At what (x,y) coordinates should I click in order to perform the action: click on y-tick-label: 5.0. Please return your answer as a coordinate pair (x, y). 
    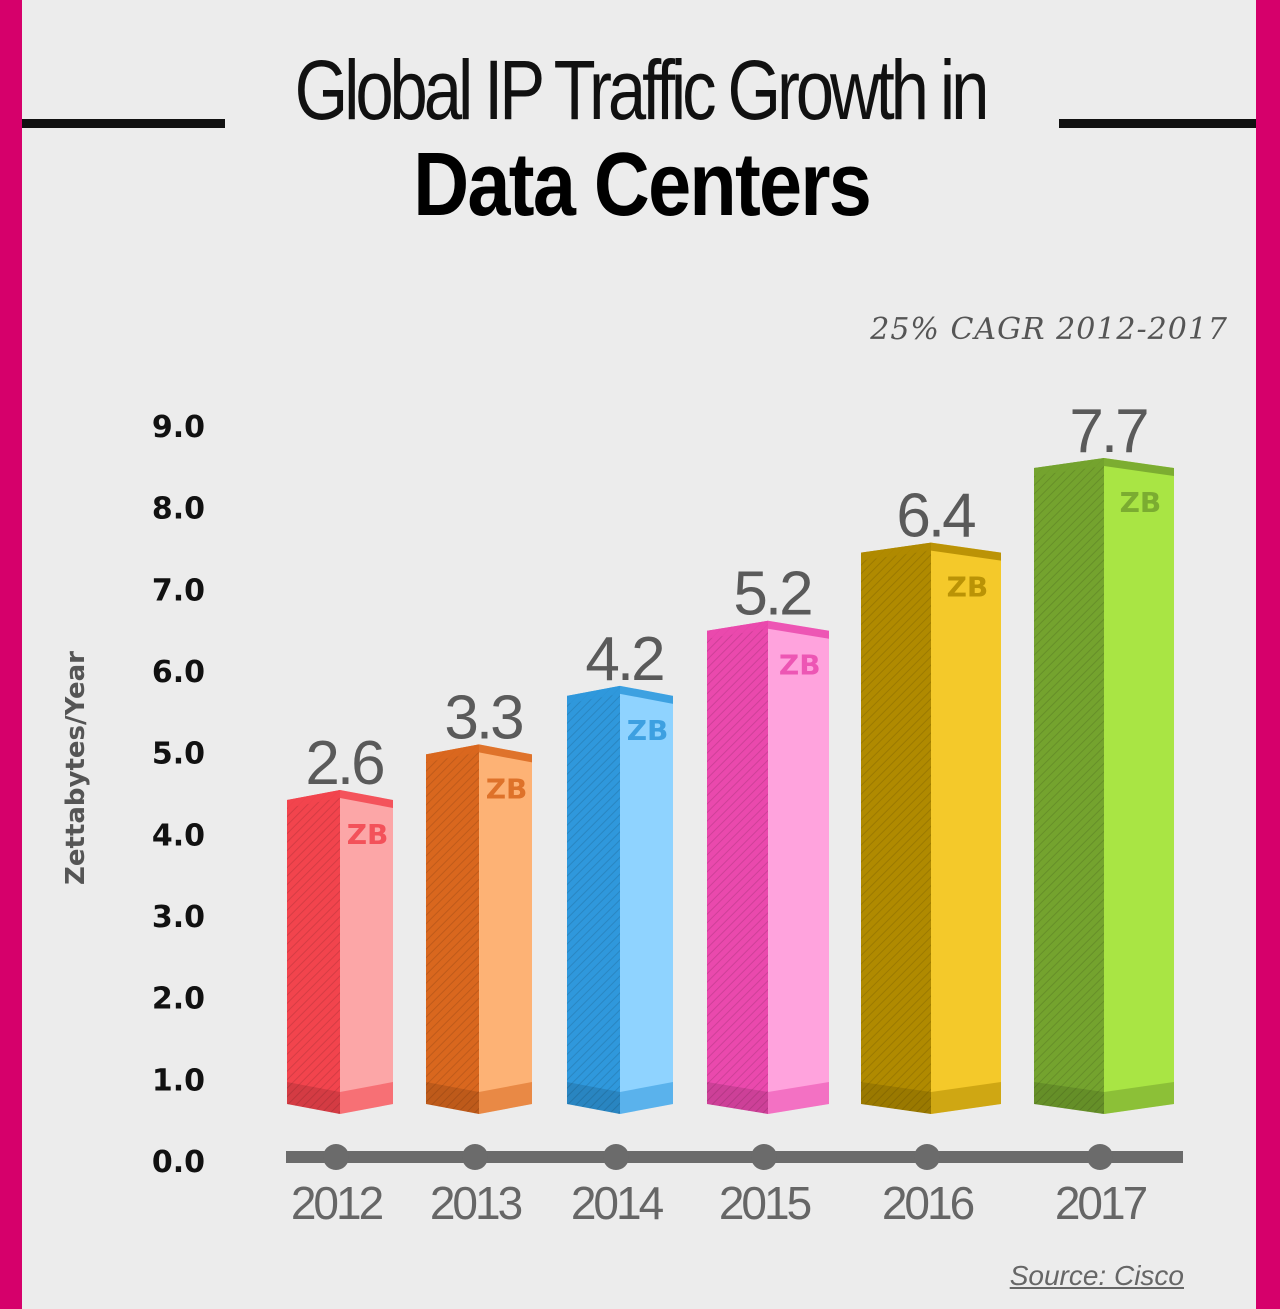
    Looking at the image, I should click on (178, 754).